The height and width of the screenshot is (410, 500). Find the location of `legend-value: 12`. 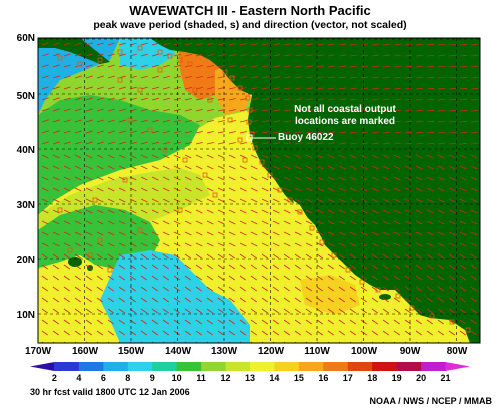

legend-value: 12 is located at coordinates (225, 378).